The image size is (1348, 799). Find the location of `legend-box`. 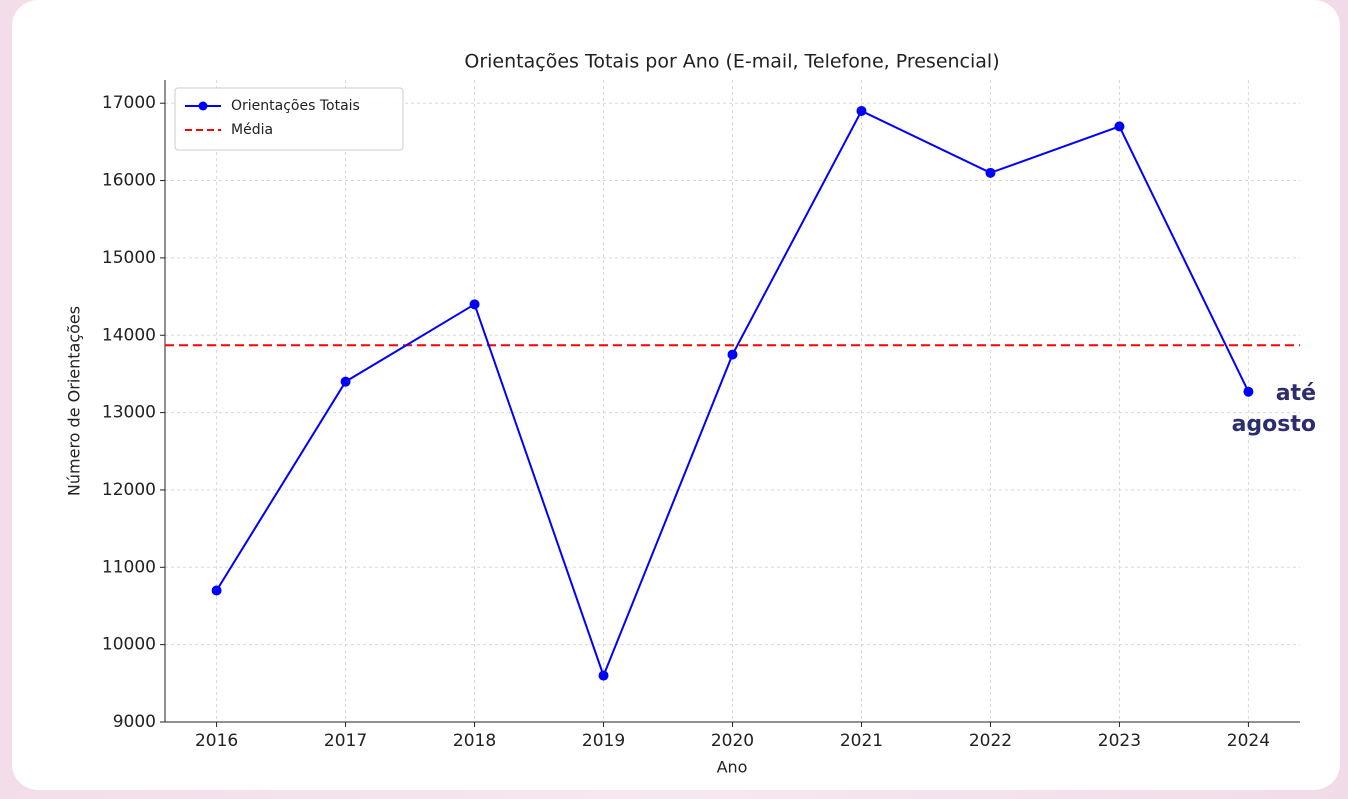

legend-box is located at coordinates (289, 119).